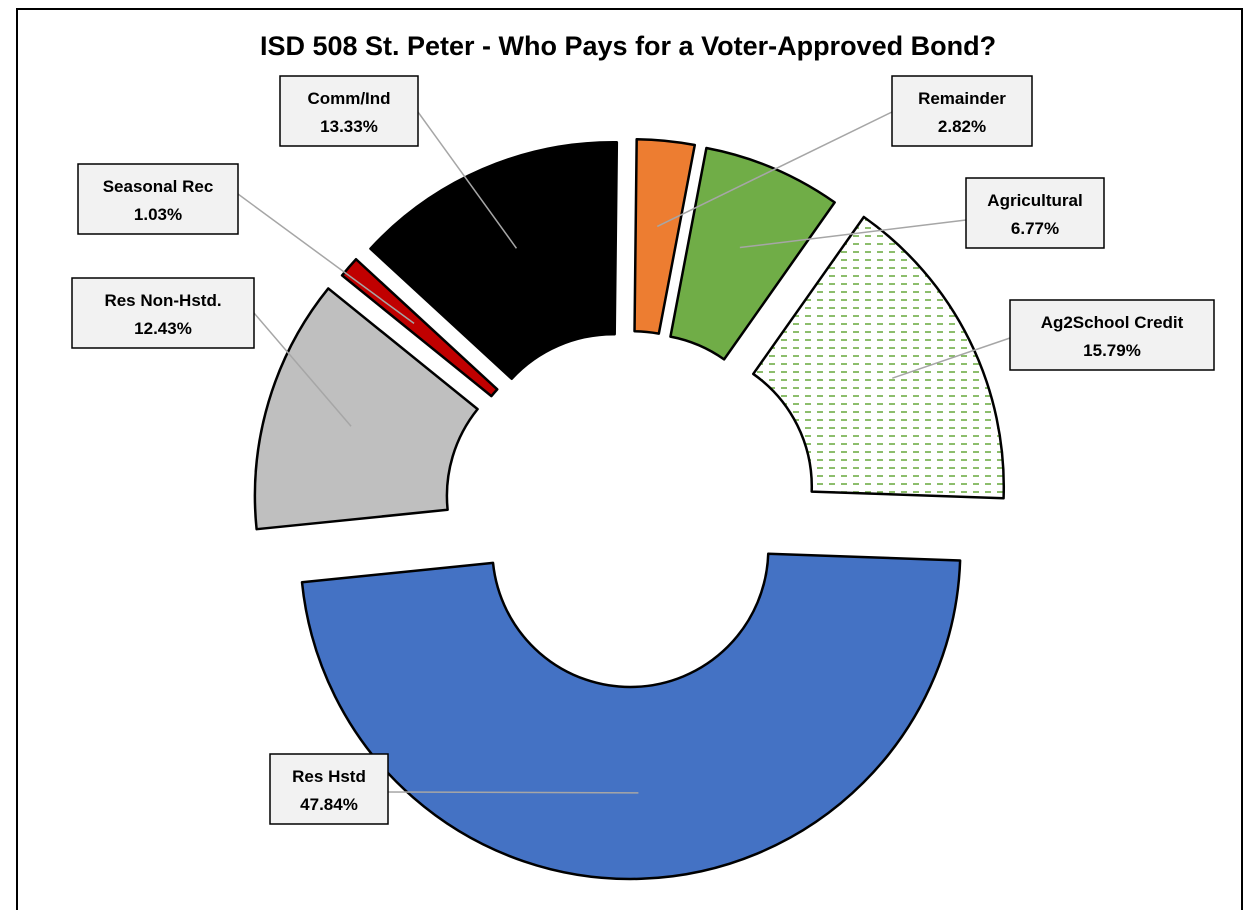 The image size is (1257, 911). What do you see at coordinates (467, 180) in the screenshot?
I see `leader-line-comm-ind` at bounding box center [467, 180].